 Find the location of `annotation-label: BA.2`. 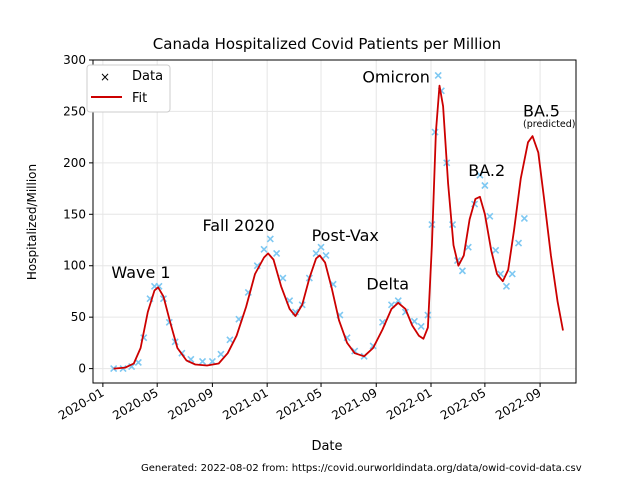

annotation-label: BA.2 is located at coordinates (486, 170).